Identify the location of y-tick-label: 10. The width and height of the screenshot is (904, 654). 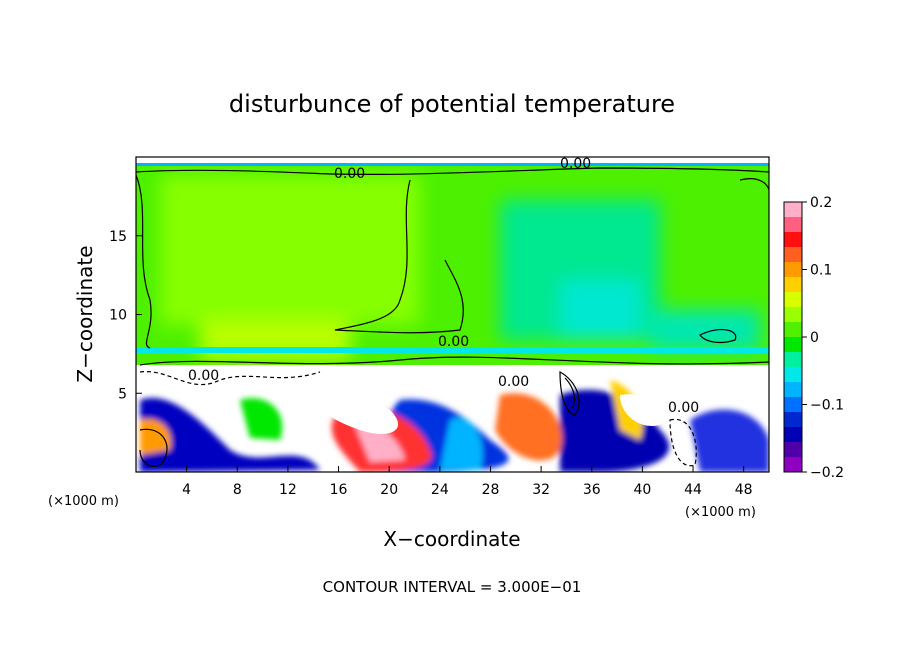
(118, 316).